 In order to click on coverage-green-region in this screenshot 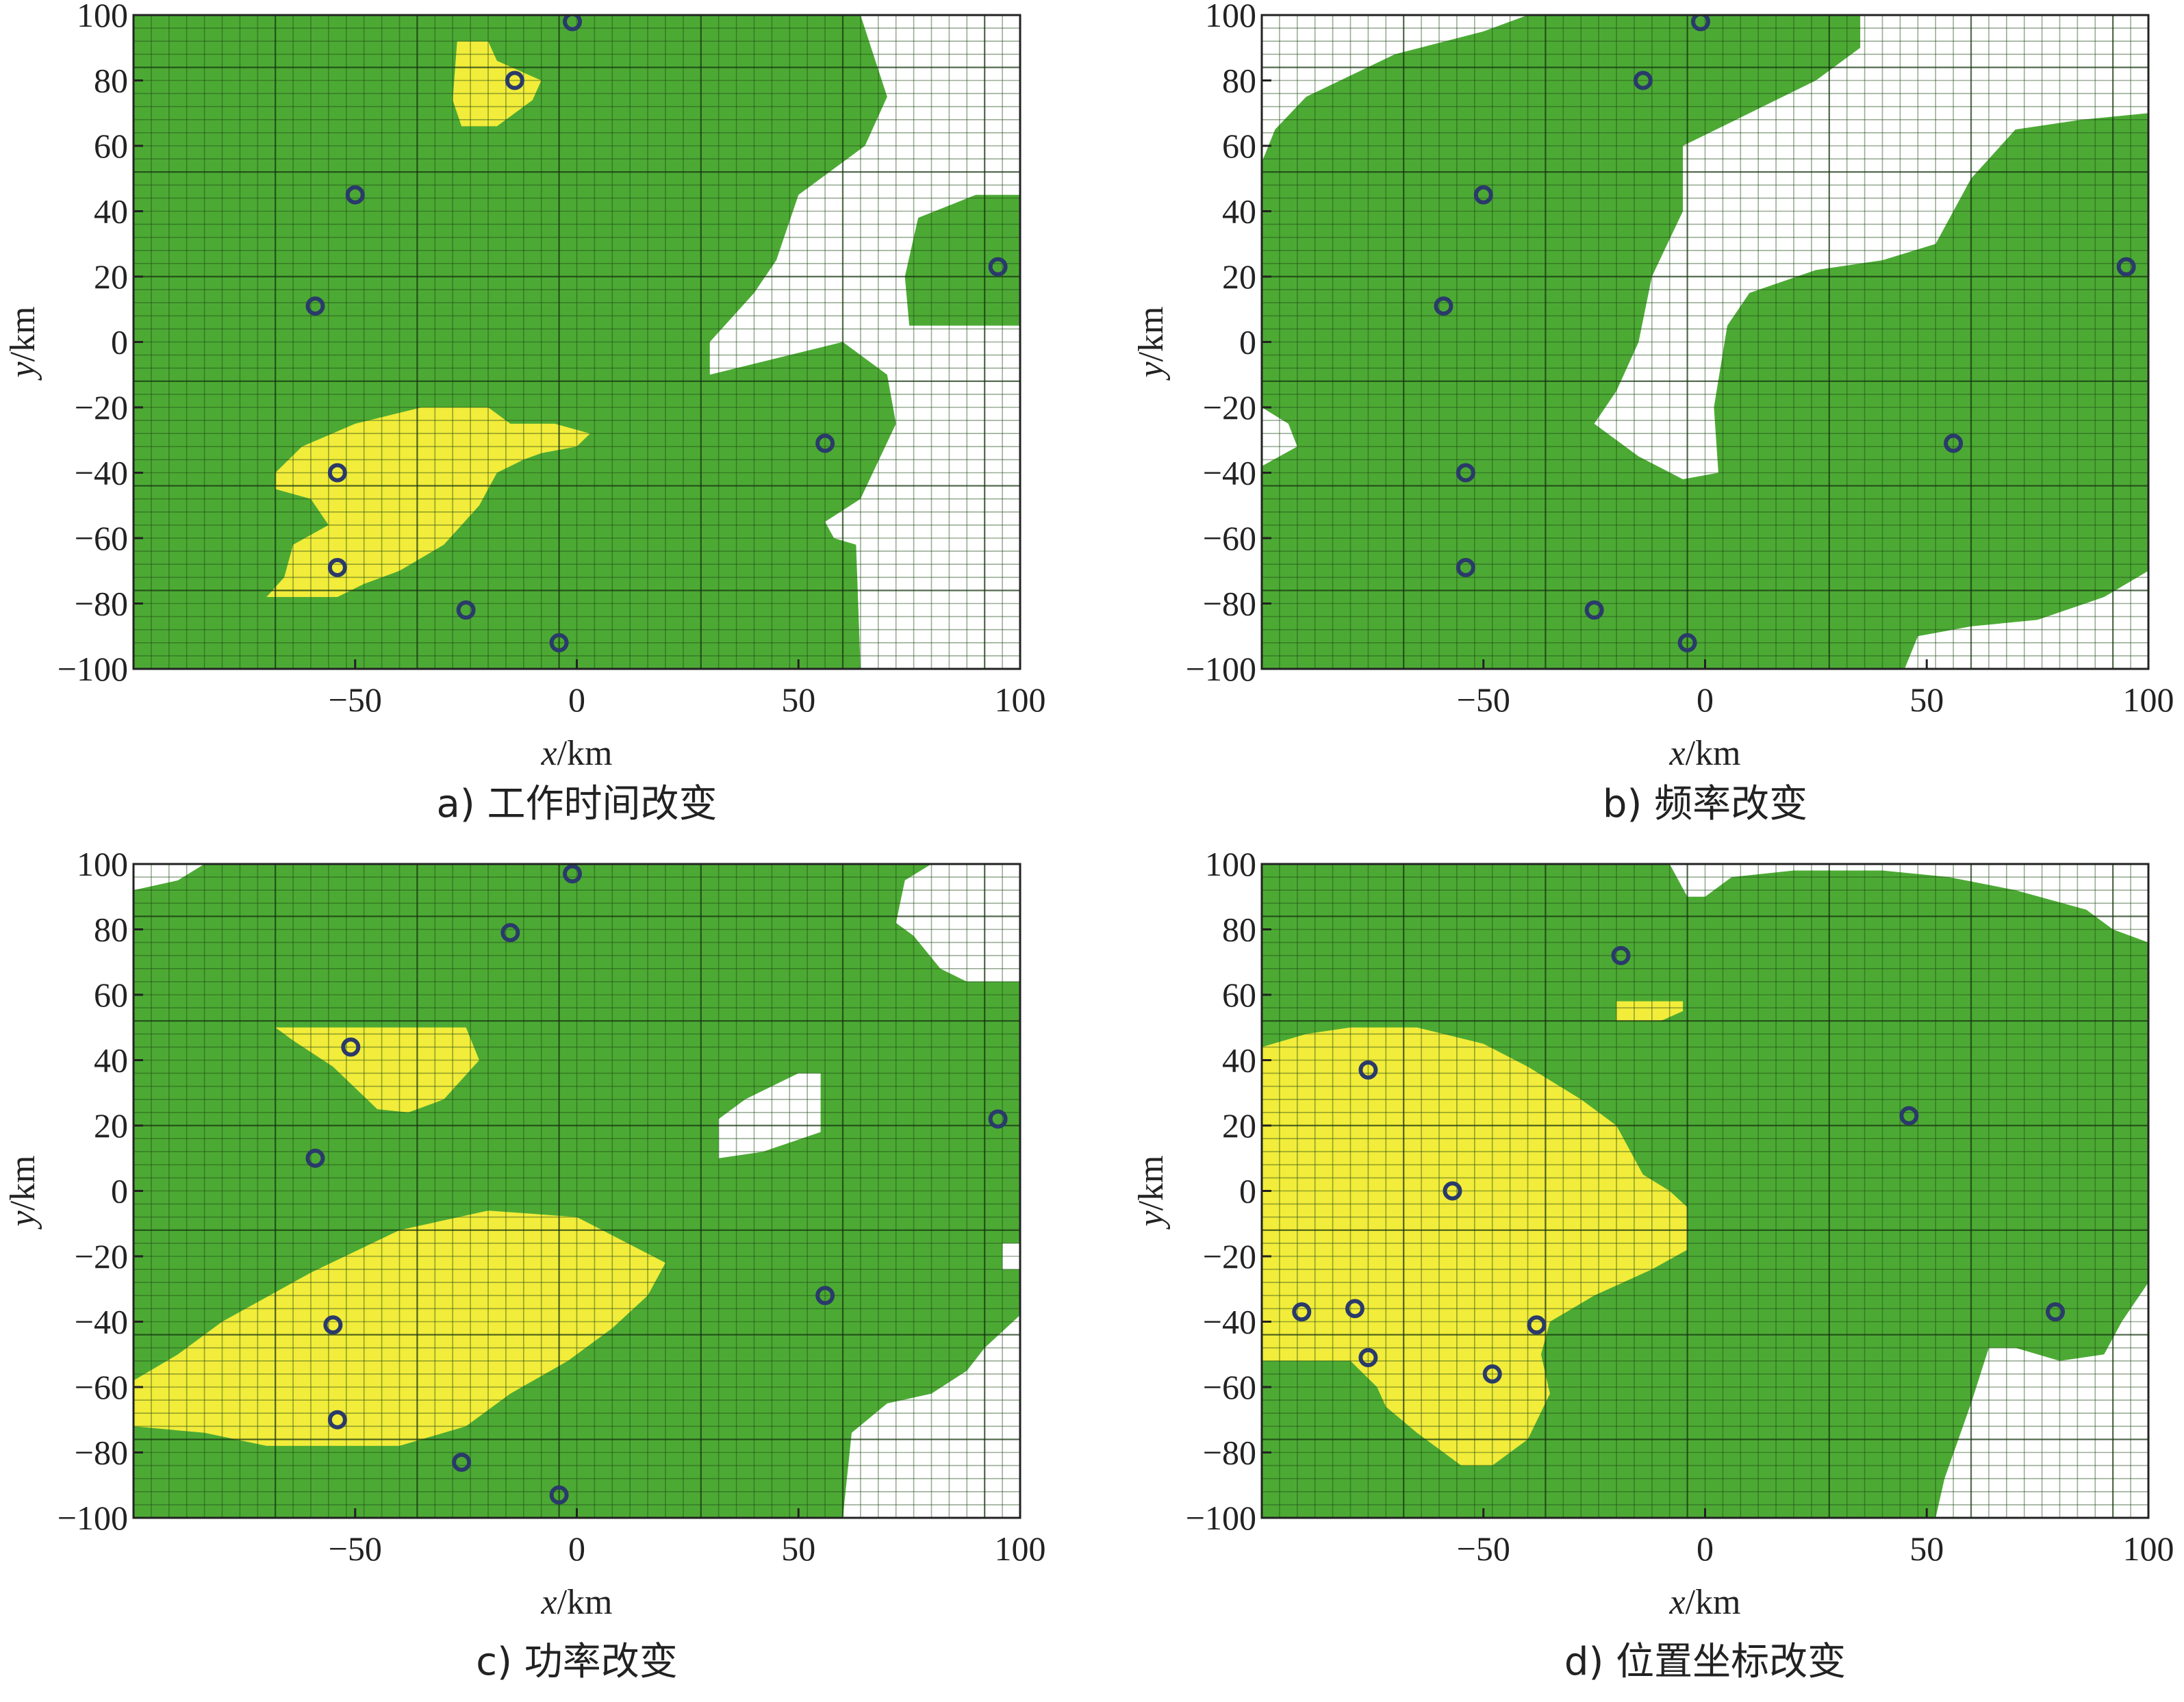, I will do `click(962, 260)`.